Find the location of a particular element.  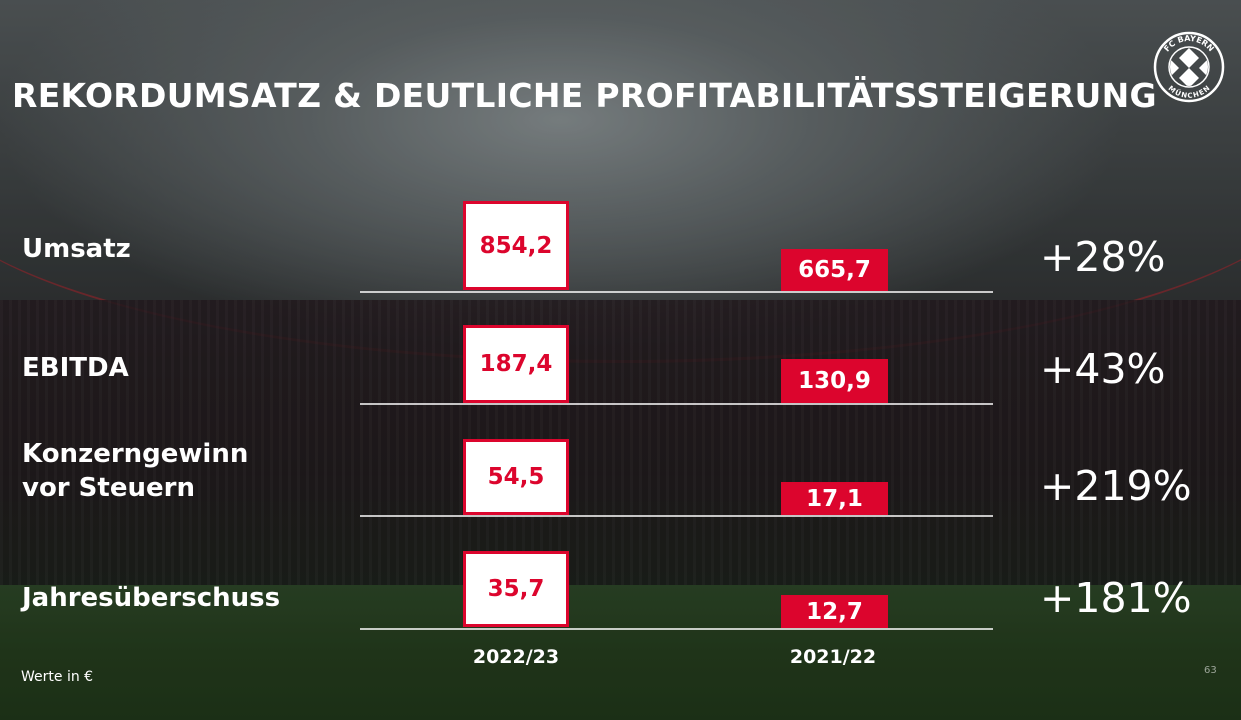

row-label-line: EBITDA is located at coordinates (75, 368).